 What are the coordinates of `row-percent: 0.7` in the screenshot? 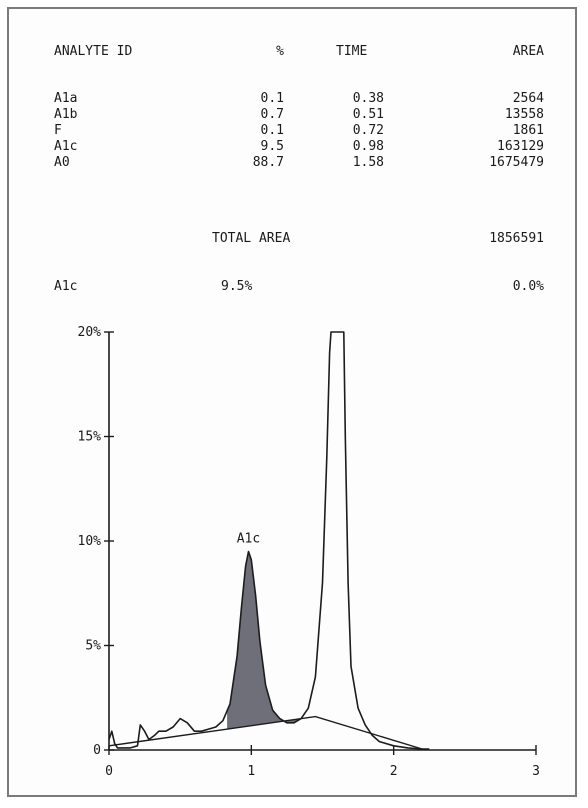 It's located at (272, 114).